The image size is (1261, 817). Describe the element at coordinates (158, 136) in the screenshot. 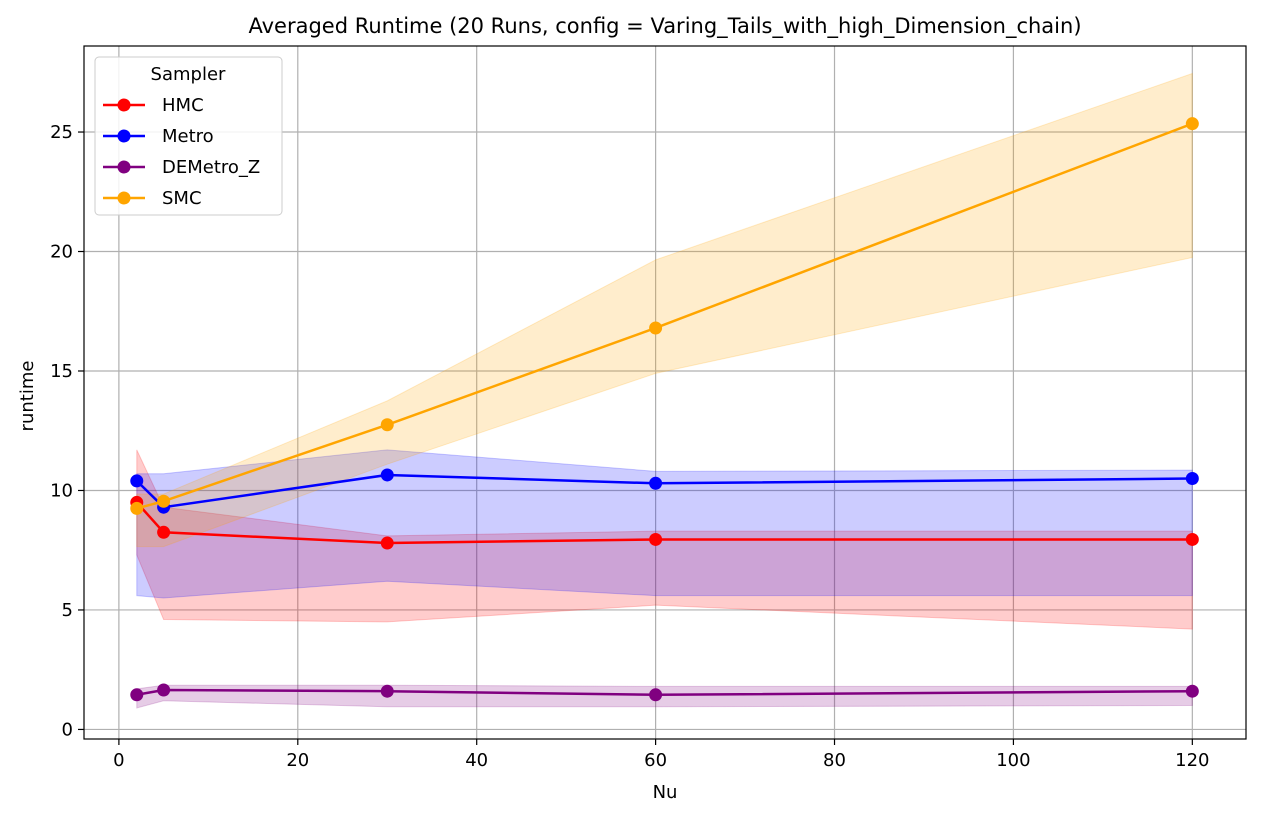

I see `legend-item-metro: Metro` at that location.